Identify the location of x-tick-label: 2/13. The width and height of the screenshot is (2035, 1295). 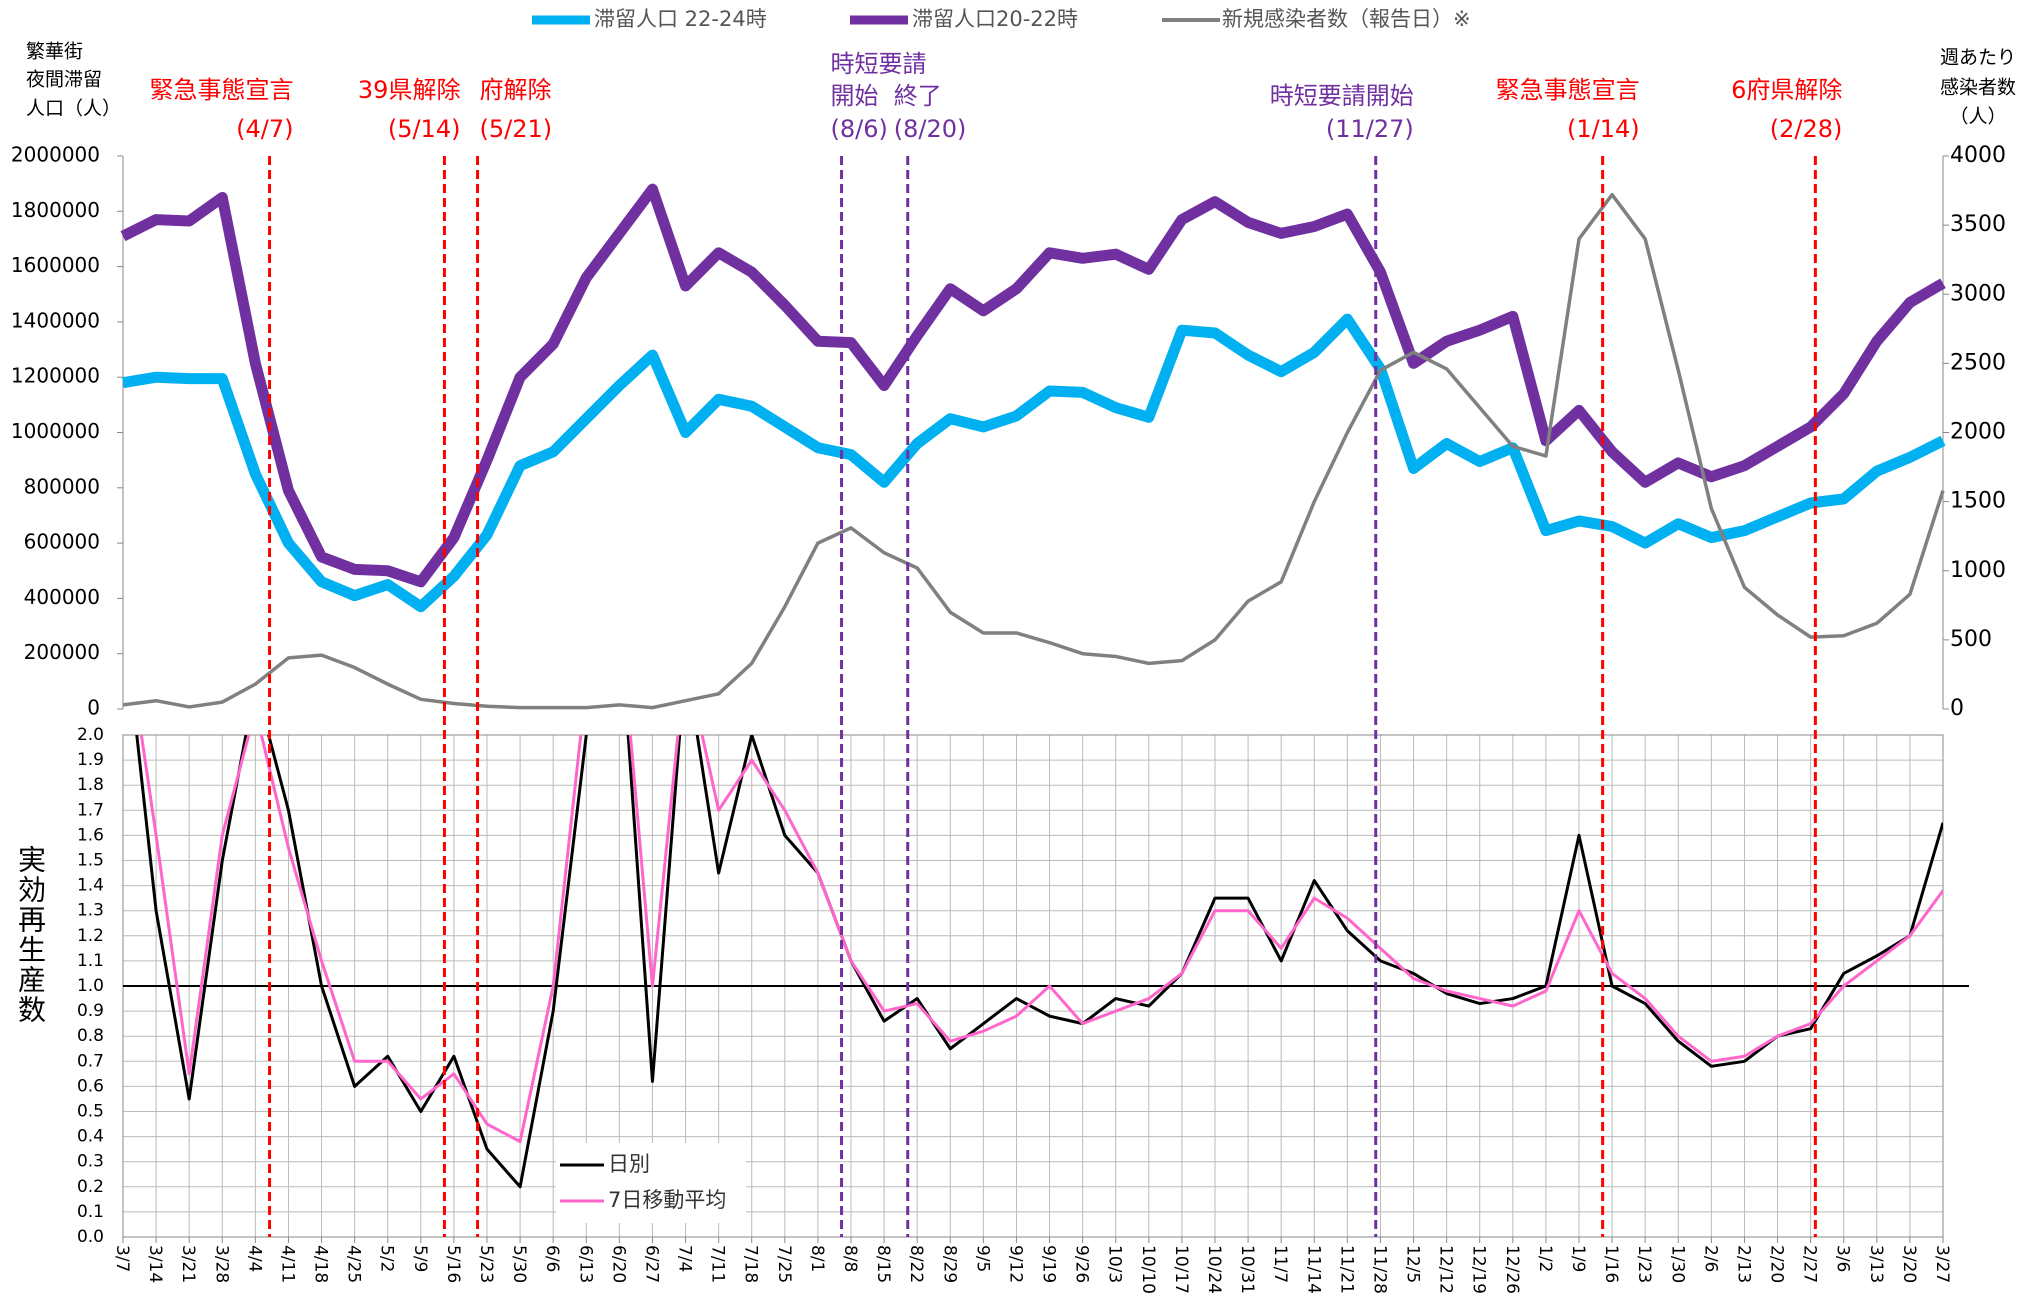
(1743, 1264).